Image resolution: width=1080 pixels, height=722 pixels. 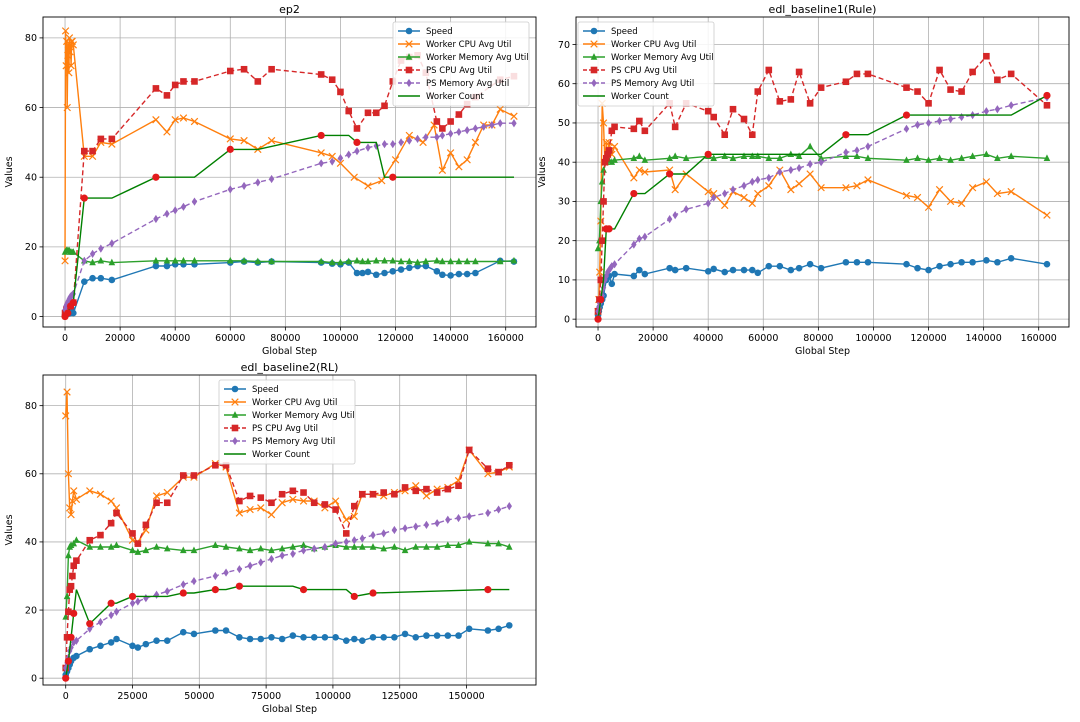 I want to click on x-tick-label: 100000, so click(x=340, y=338).